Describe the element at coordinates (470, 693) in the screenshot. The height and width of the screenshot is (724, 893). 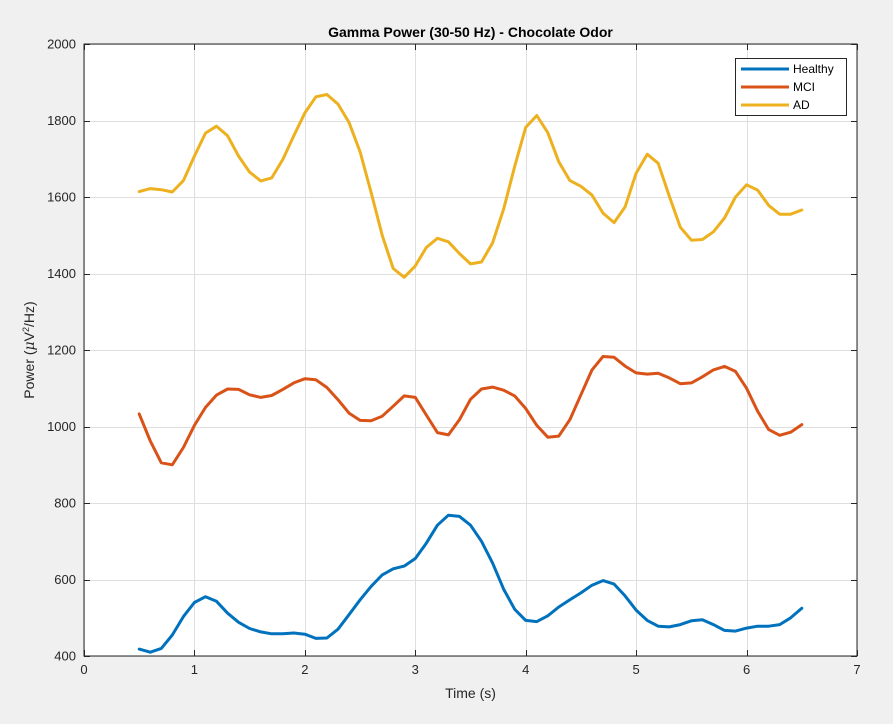
I see `x-axis-label: Time (s)` at that location.